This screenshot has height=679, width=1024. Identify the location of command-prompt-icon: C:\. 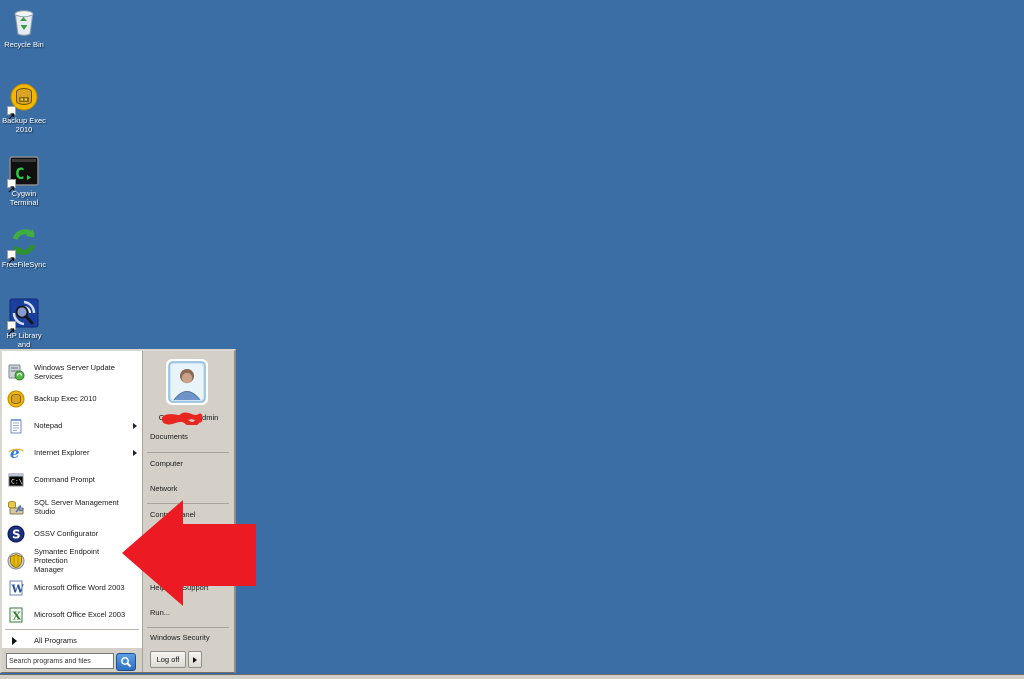
(16, 480).